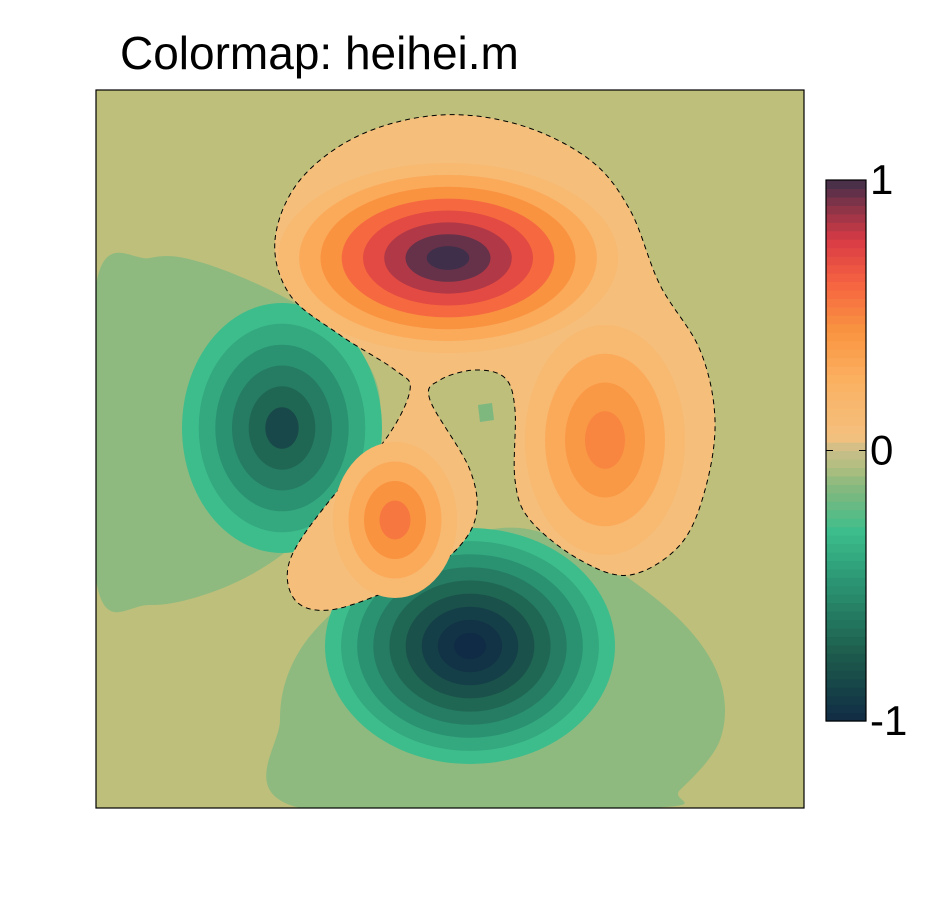 The height and width of the screenshot is (900, 946). Describe the element at coordinates (881, 450) in the screenshot. I see `colorbar-tick-label: 0` at that location.